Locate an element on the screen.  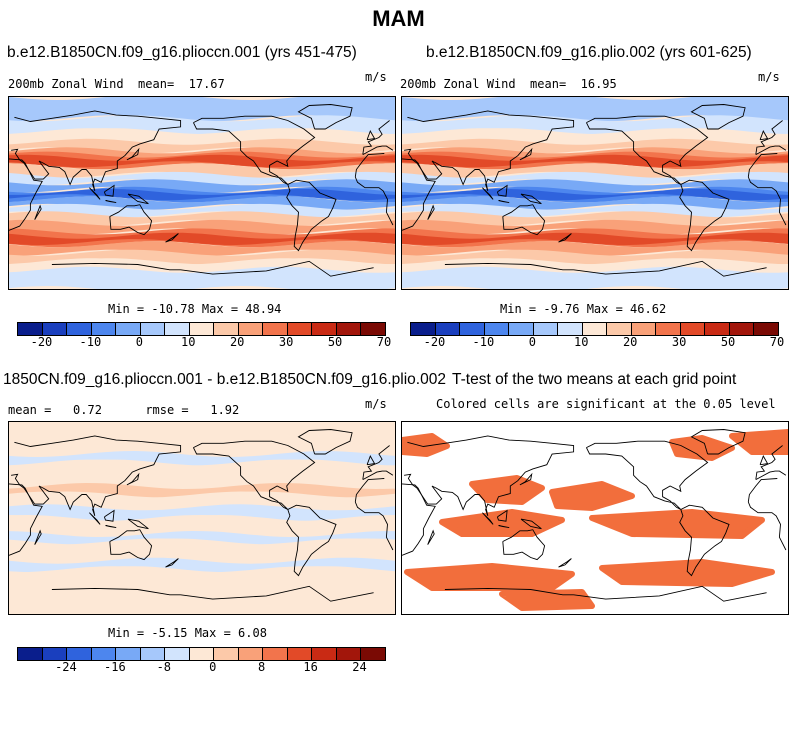
panel2-minmax: Min = -9.76 Max = 46.62 is located at coordinates (583, 309).